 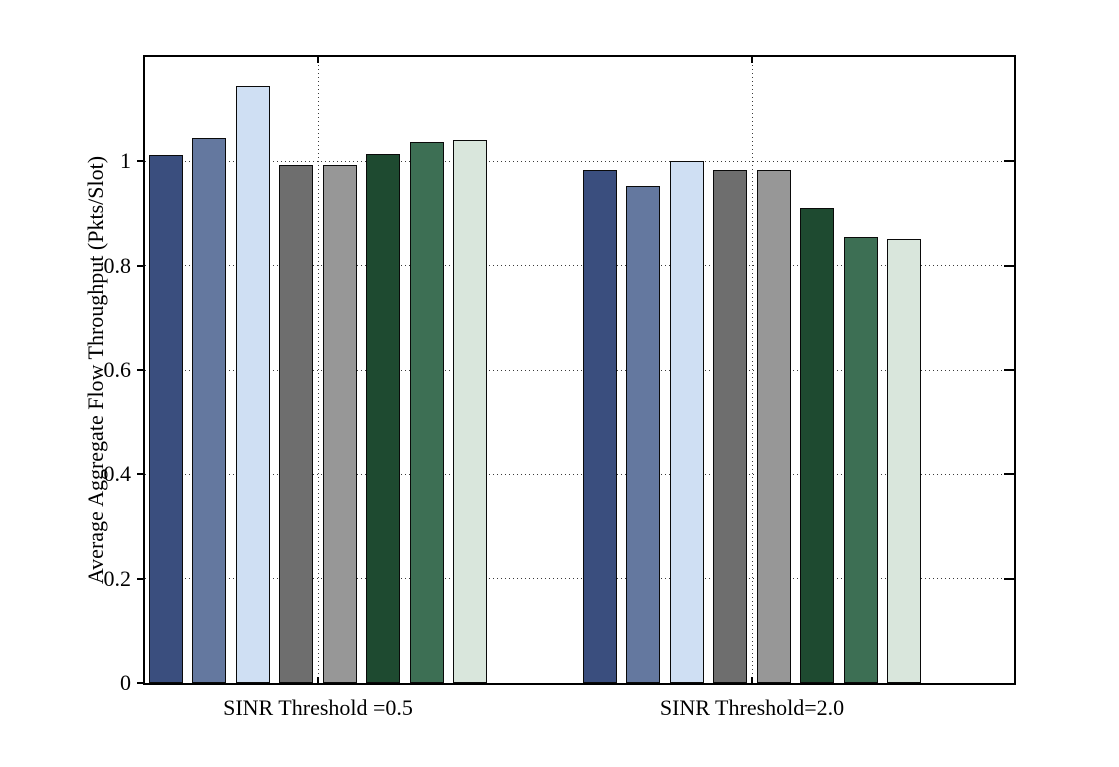 I want to click on bar-light-blue-group1, so click(x=253, y=384).